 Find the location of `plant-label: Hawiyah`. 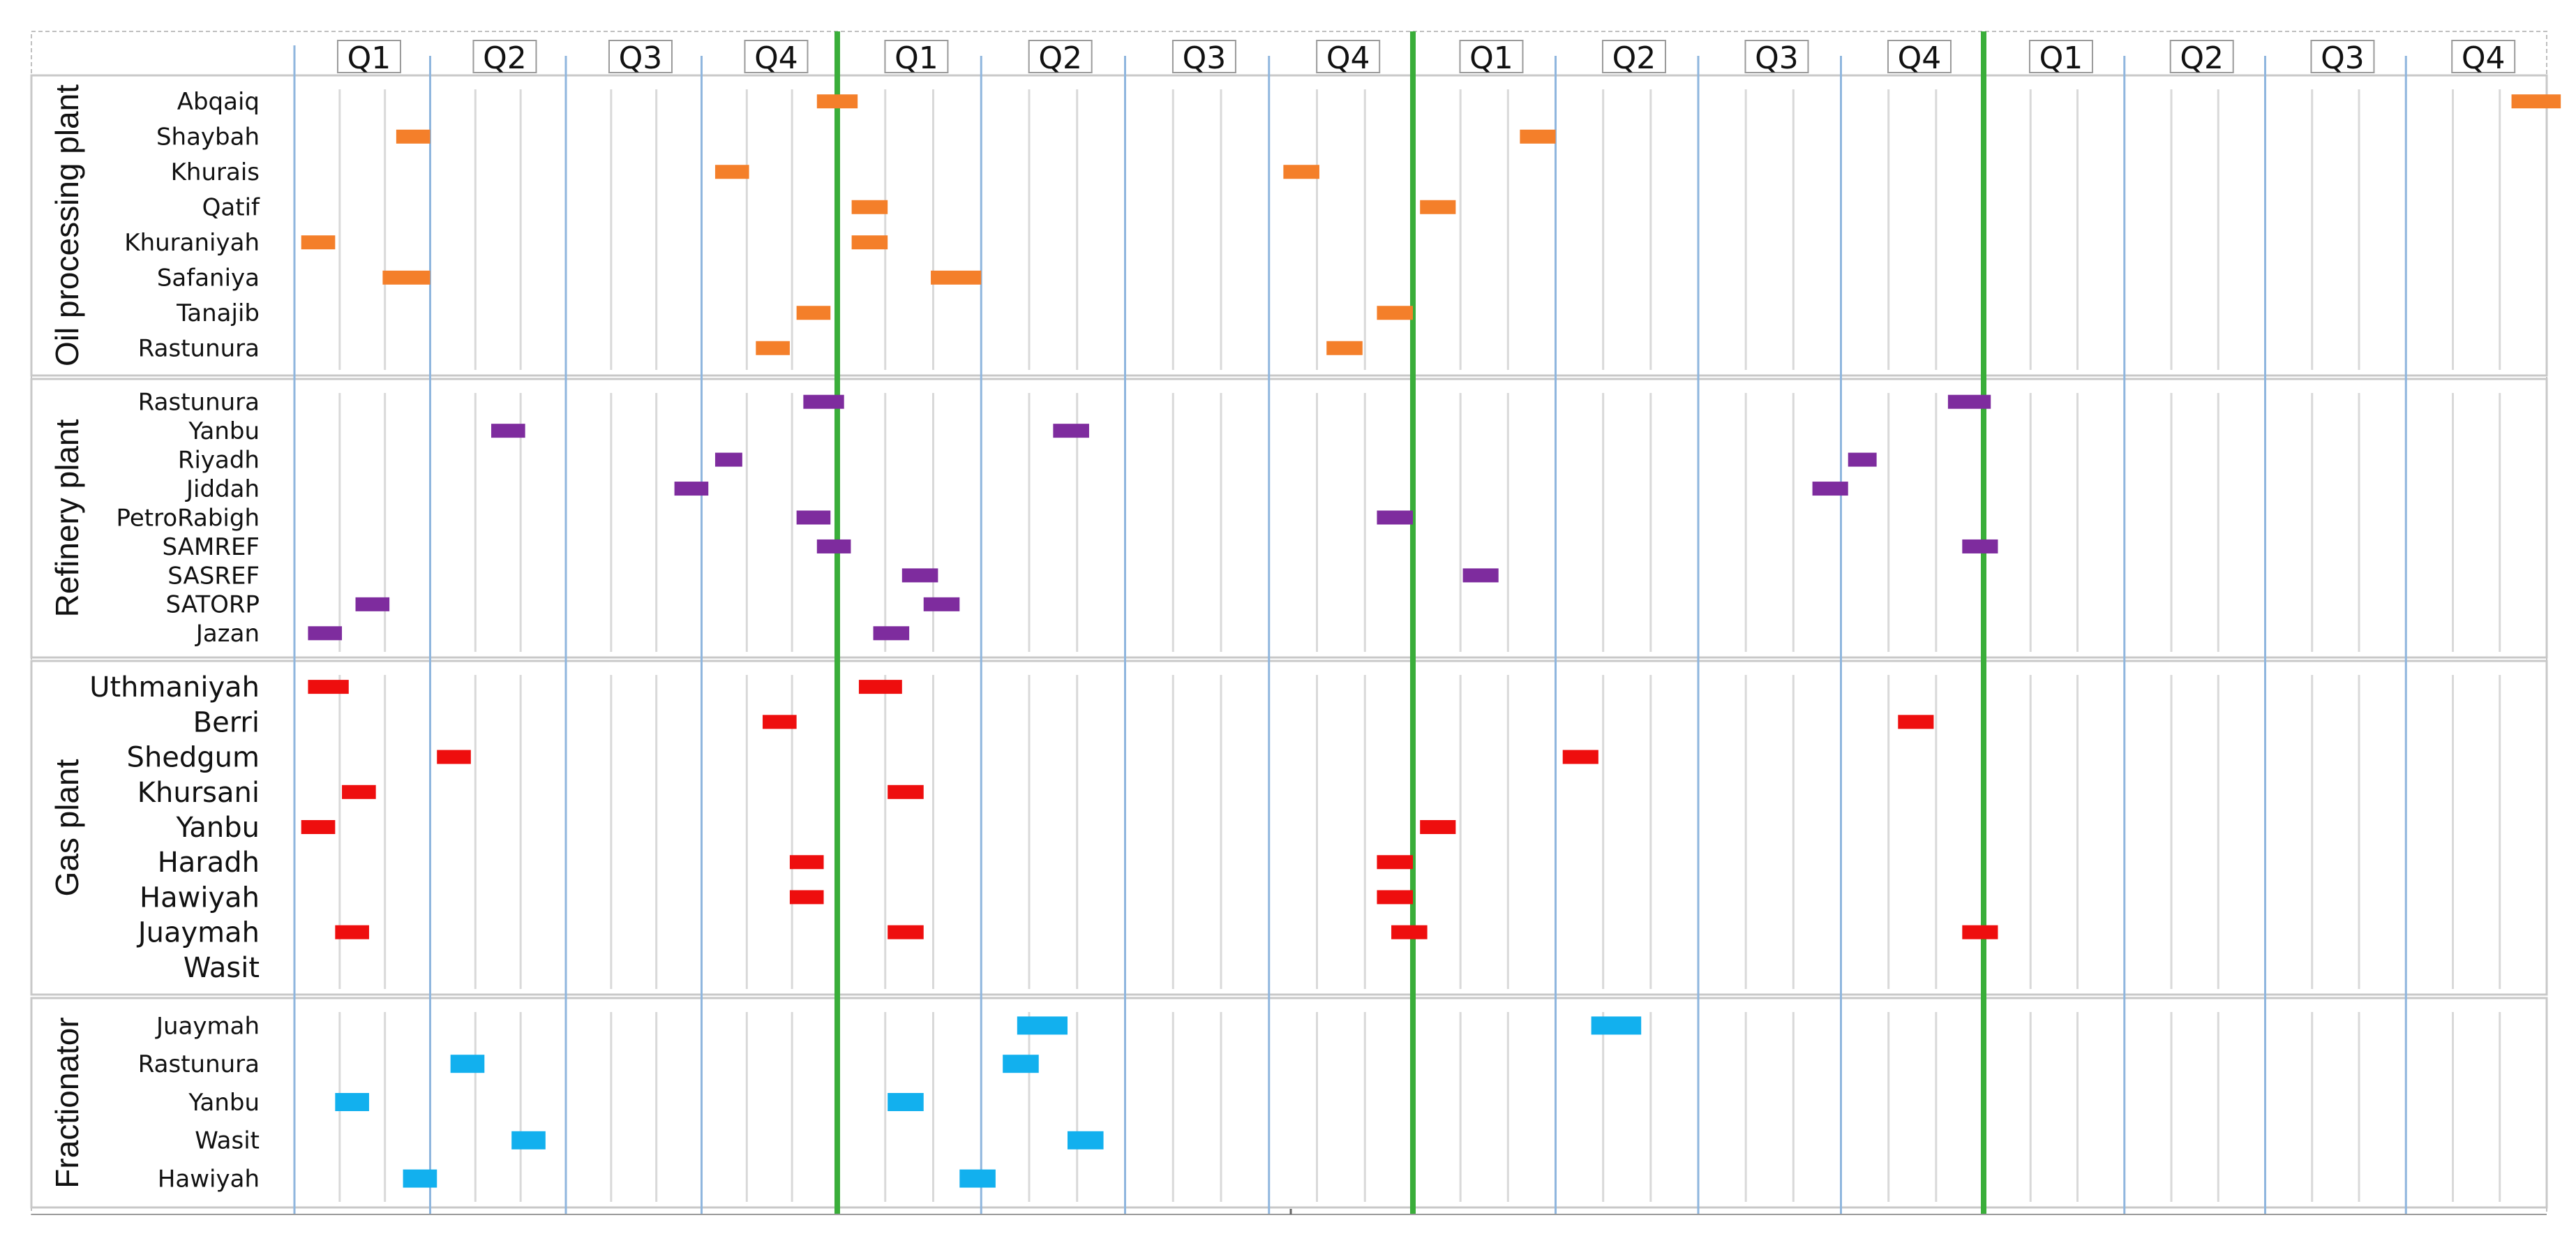

plant-label: Hawiyah is located at coordinates (209, 1180).